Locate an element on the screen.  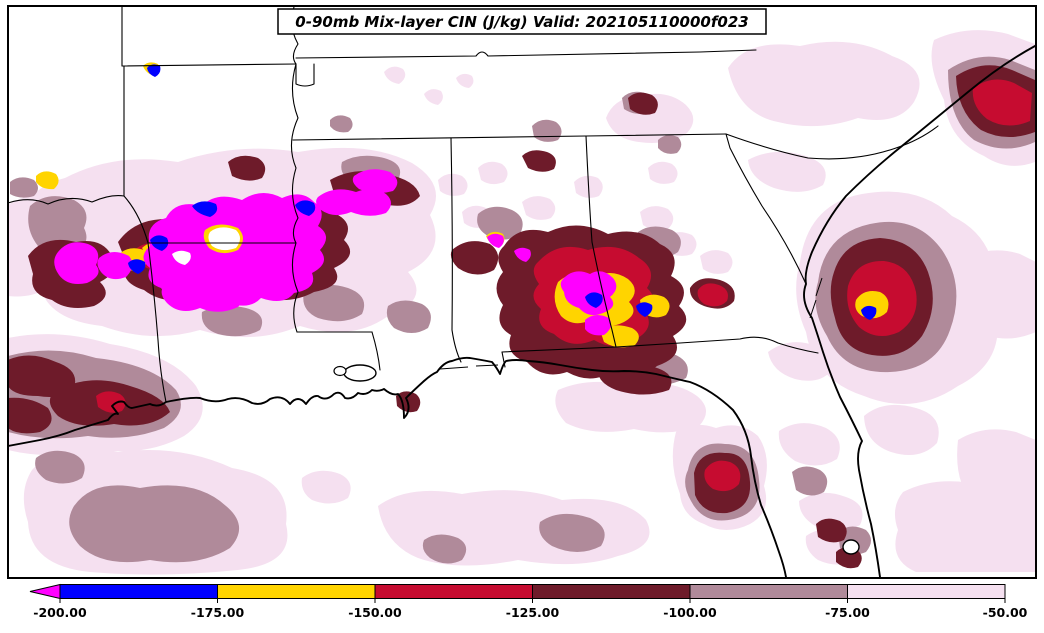
stateline-georgia-southcarolina-savannah is located at coordinates (766, 209).